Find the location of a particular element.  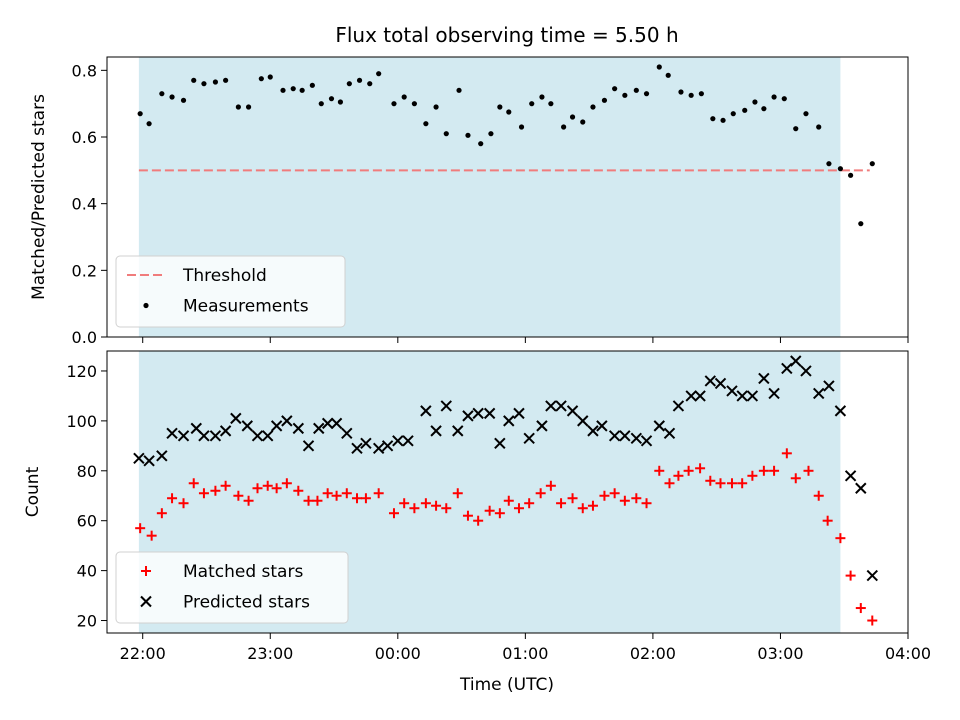

y-tick-label: 120 is located at coordinates (81, 371).